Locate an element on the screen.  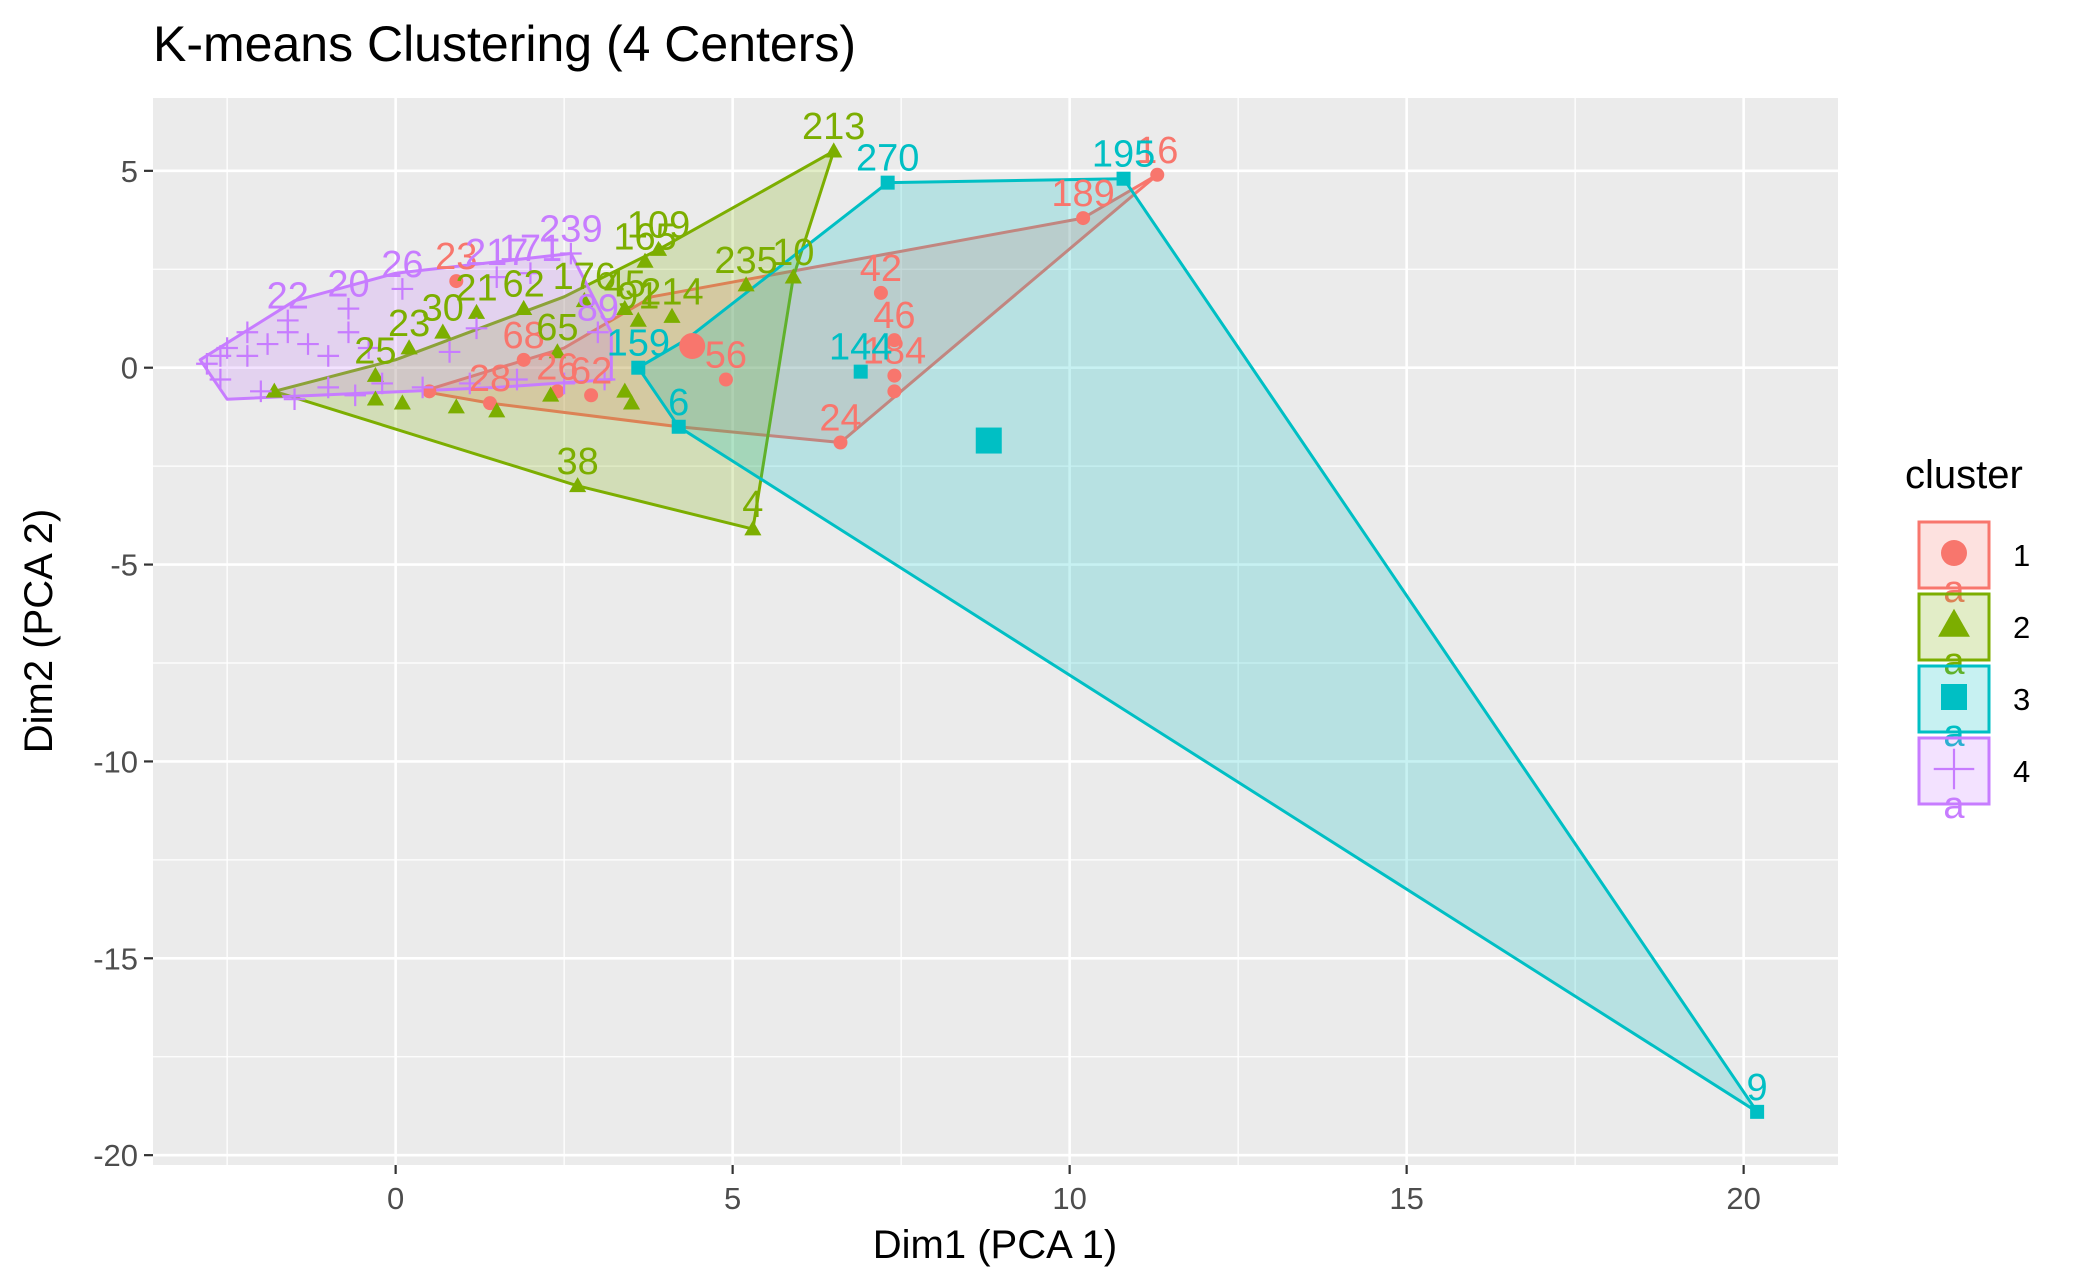
point-label: 109 is located at coordinates (658, 226).